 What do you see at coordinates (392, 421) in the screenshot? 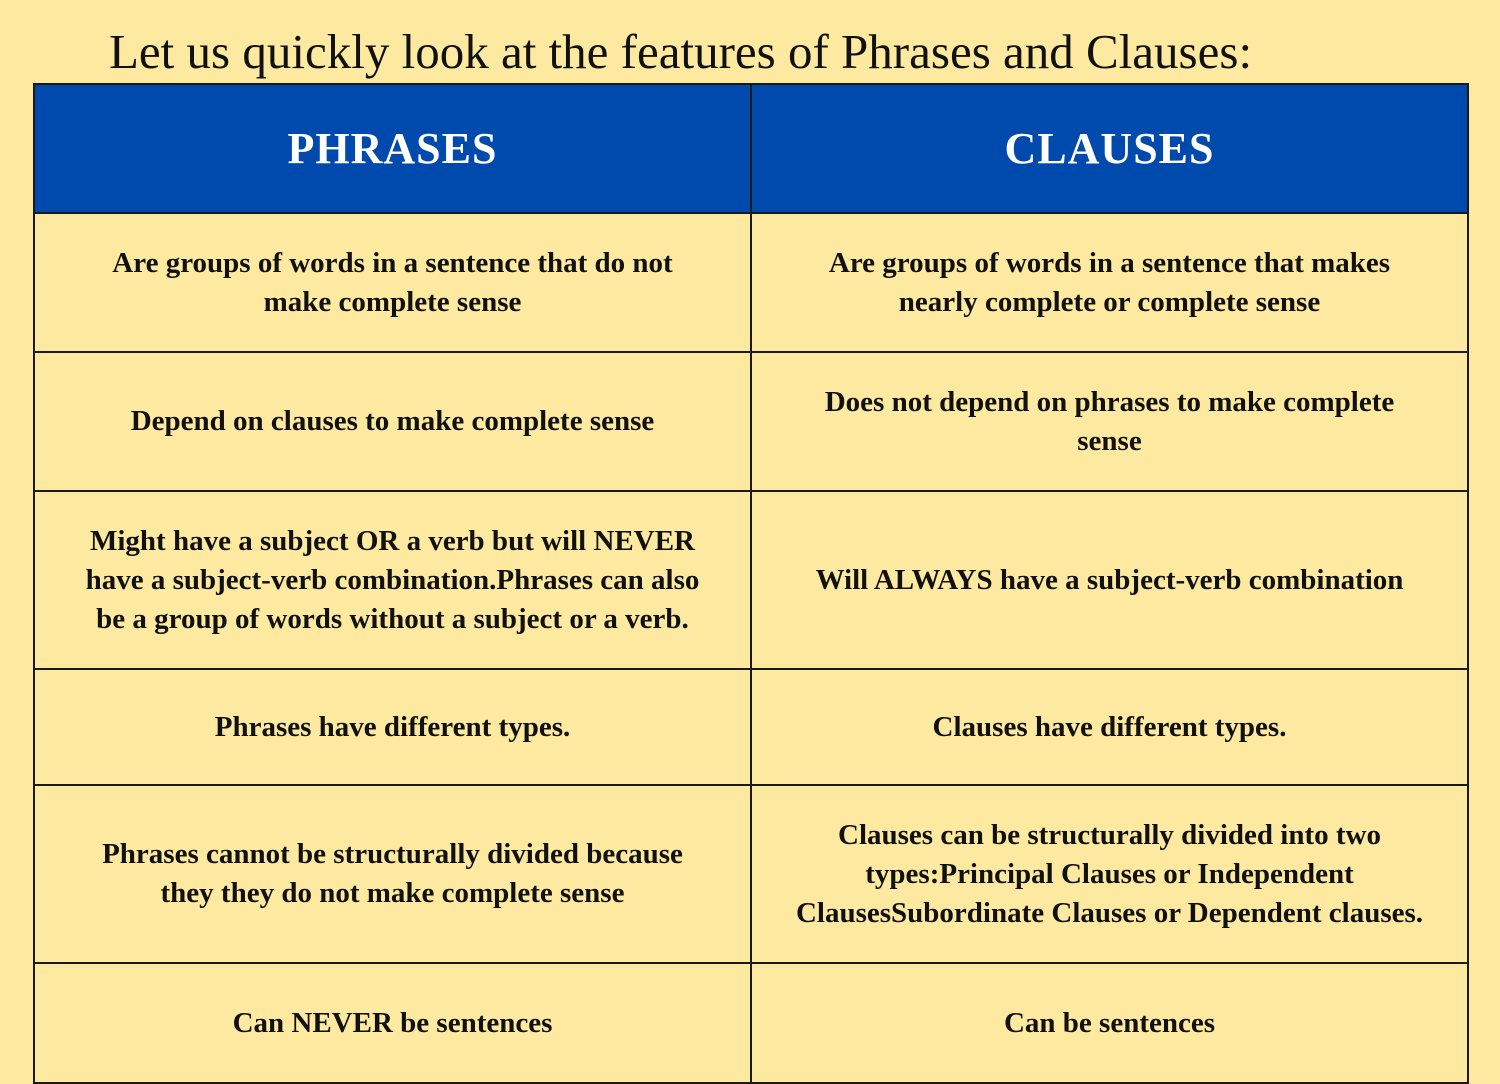
I see `phrases-cell: Depend on clauses to make complete sense` at bounding box center [392, 421].